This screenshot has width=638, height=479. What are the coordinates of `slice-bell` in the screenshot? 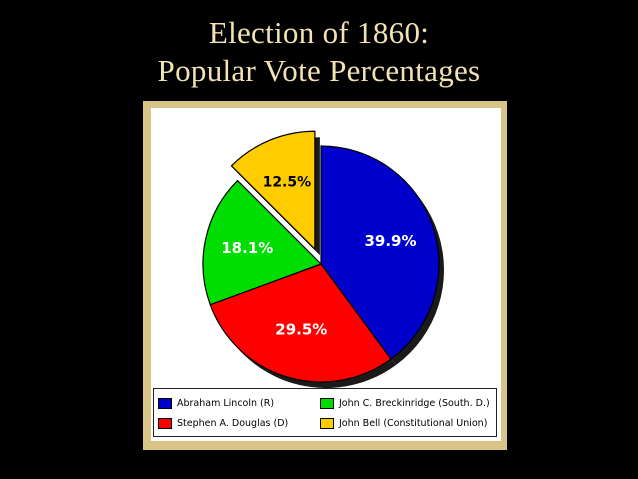 It's located at (273, 190).